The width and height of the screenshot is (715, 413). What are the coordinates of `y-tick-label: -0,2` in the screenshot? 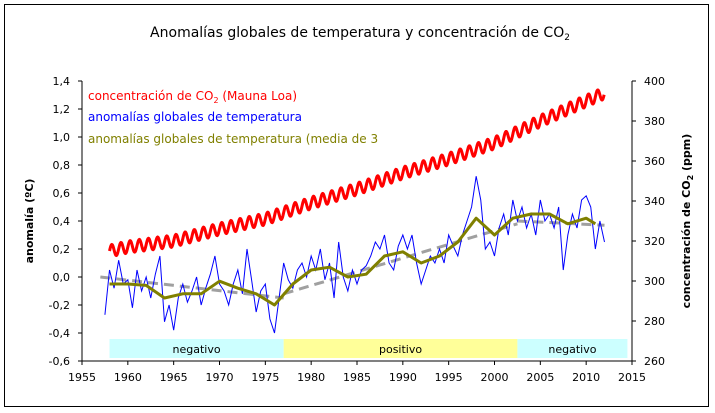 It's located at (59, 305).